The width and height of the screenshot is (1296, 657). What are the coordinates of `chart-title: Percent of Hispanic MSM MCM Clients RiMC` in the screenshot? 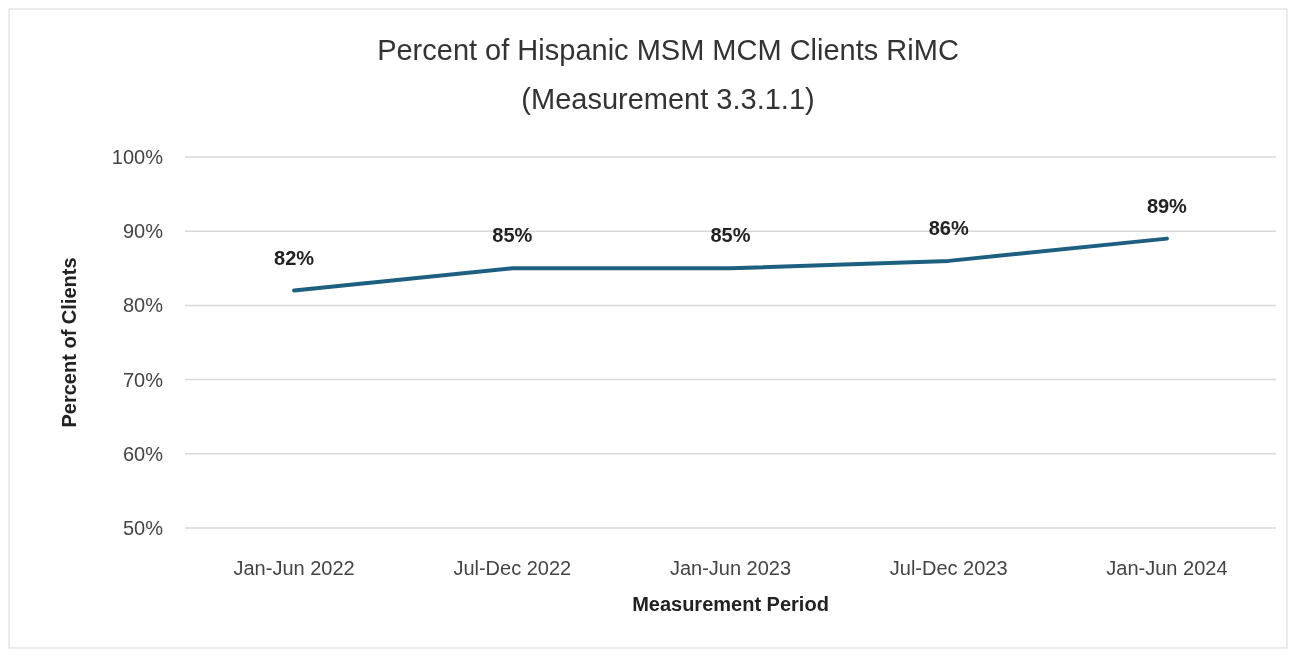 It's located at (668, 50).